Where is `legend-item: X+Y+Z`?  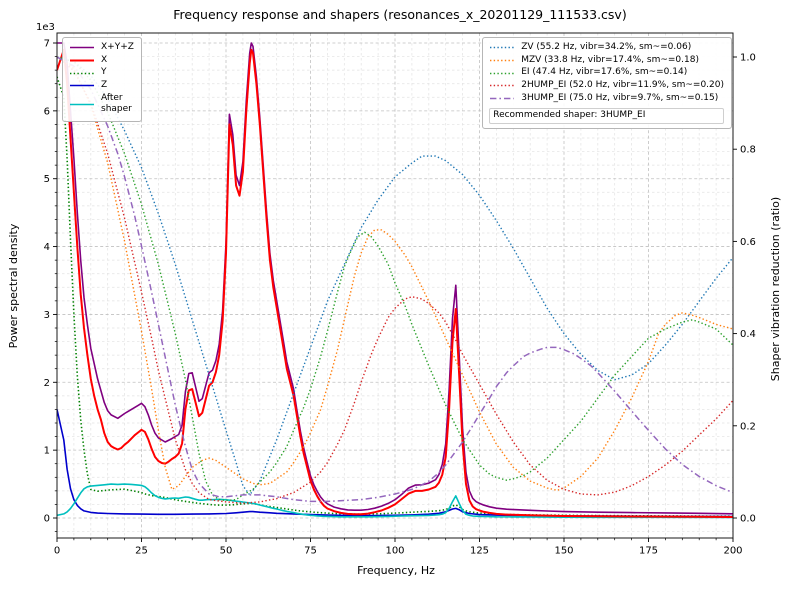
legend-item: X+Y+Z is located at coordinates (101, 48).